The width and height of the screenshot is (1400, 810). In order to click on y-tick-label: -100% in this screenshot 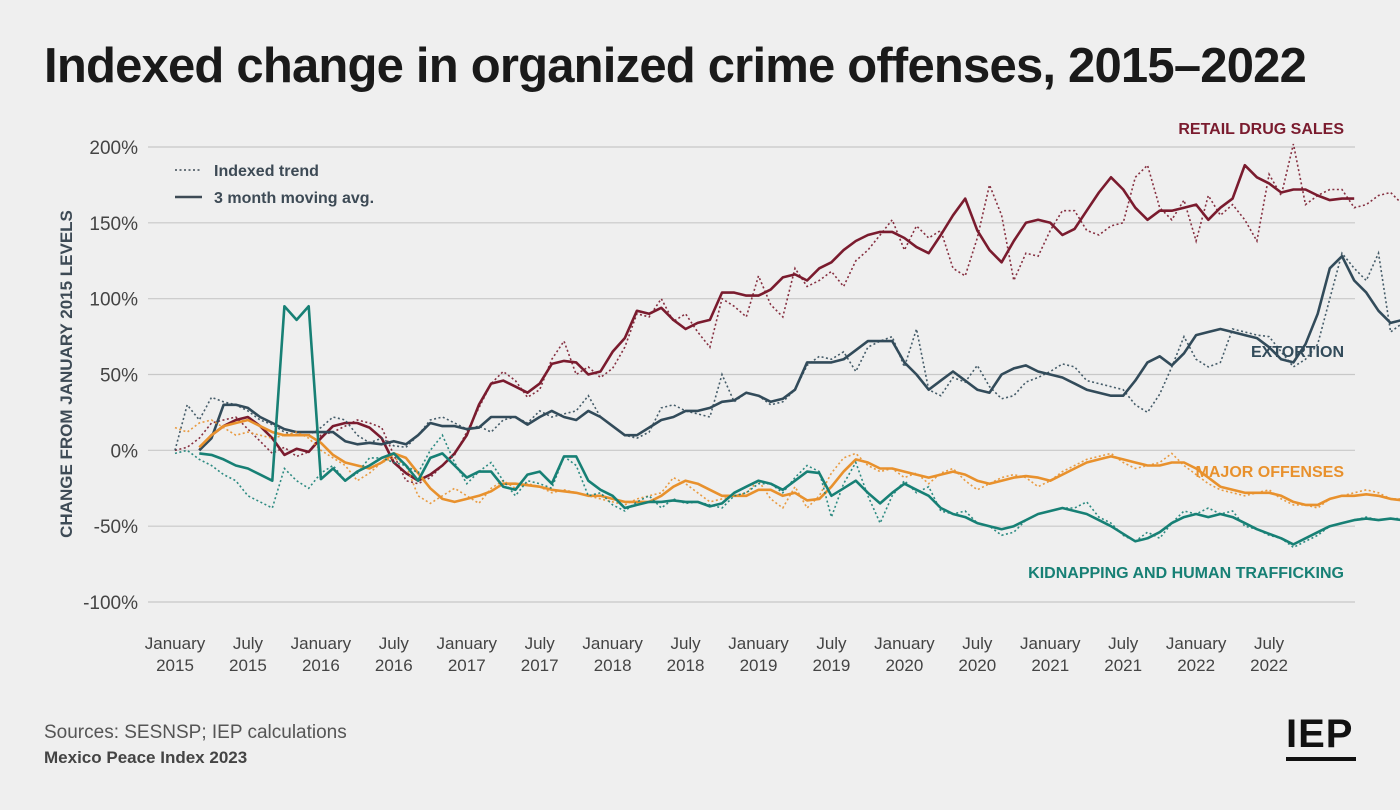, I will do `click(110, 603)`.